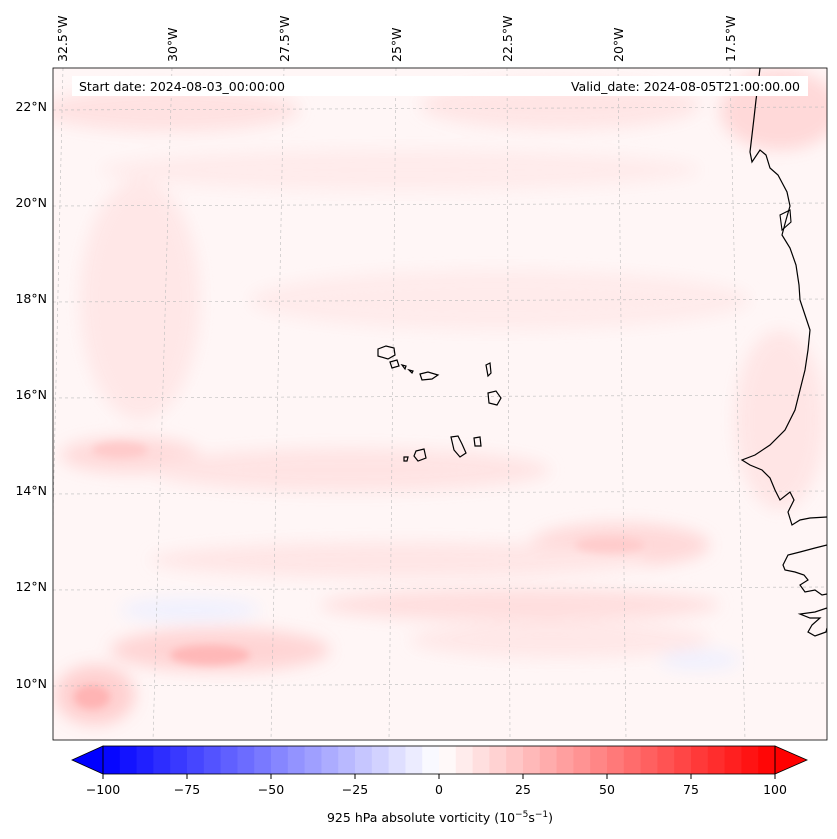 The image size is (837, 839). What do you see at coordinates (439, 789) in the screenshot?
I see `colorbar-tick-label: 0` at bounding box center [439, 789].